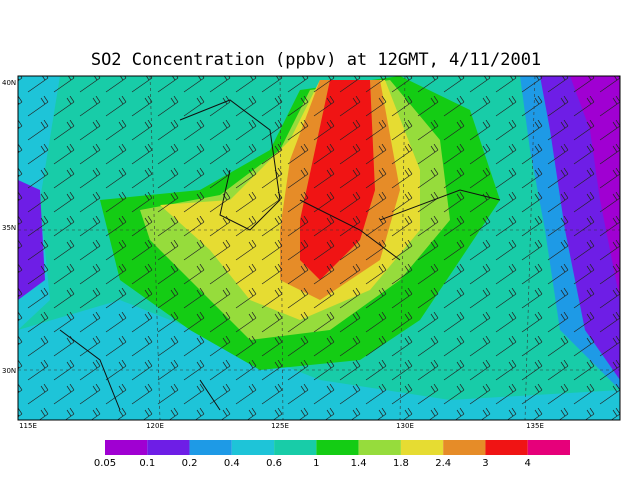 This screenshot has height=489, width=633. What do you see at coordinates (147, 463) in the screenshot?
I see `legend-label: 0.1` at bounding box center [147, 463].